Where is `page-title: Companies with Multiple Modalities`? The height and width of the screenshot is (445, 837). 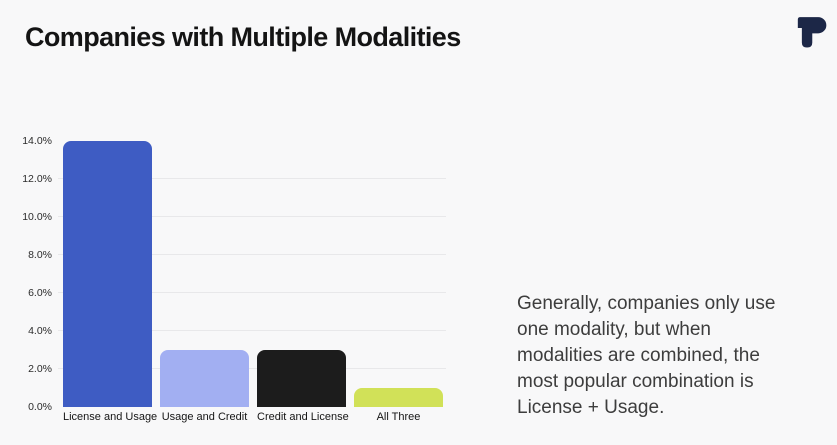
page-title: Companies with Multiple Modalities is located at coordinates (243, 37).